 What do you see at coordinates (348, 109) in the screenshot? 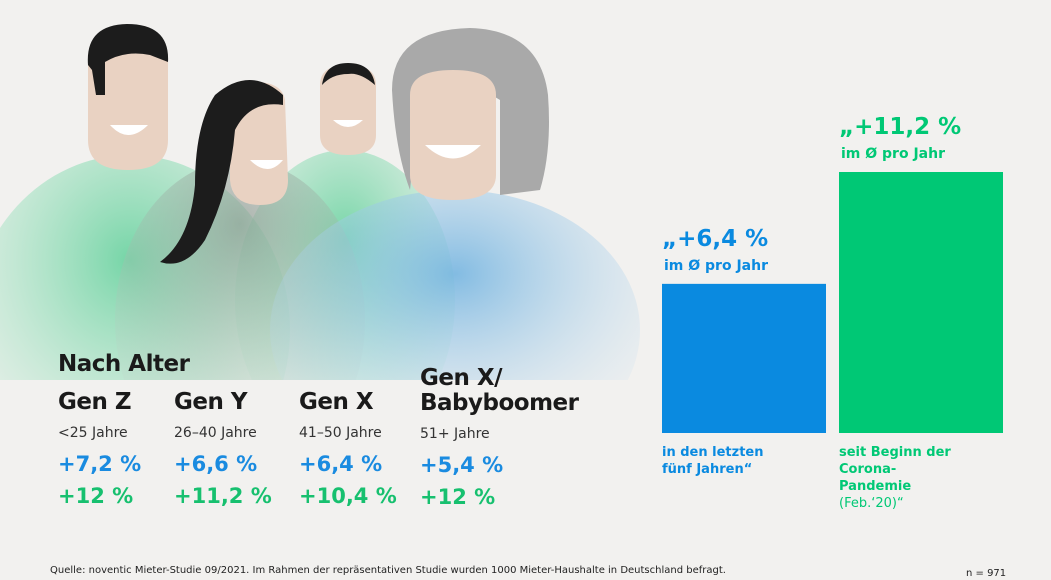
I see `person-3-head` at bounding box center [348, 109].